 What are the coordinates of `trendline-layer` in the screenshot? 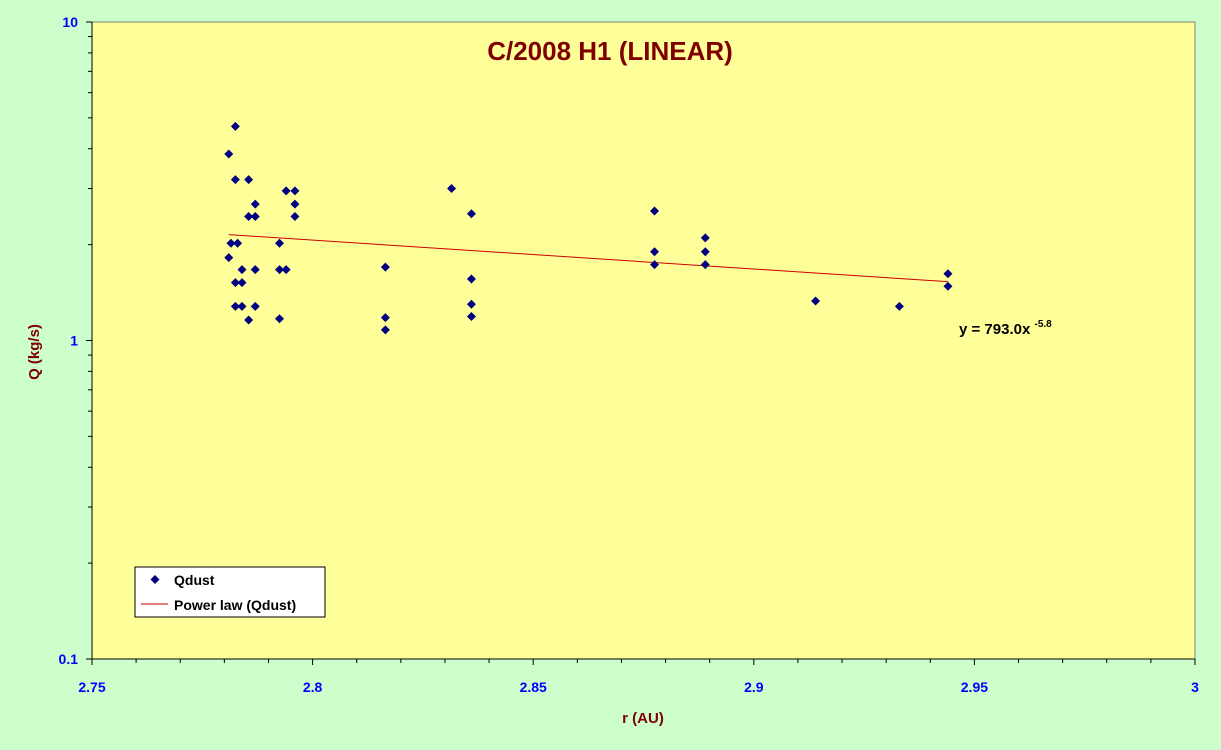 It's located at (588, 258).